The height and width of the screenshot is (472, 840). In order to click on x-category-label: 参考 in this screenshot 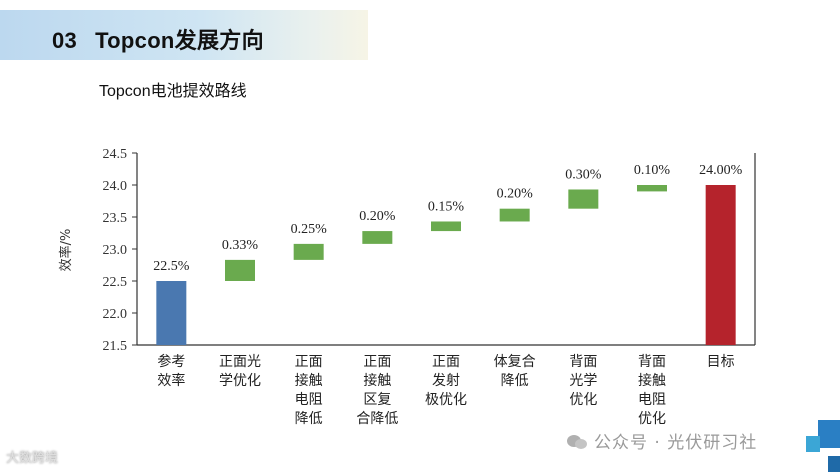, I will do `click(171, 361)`.